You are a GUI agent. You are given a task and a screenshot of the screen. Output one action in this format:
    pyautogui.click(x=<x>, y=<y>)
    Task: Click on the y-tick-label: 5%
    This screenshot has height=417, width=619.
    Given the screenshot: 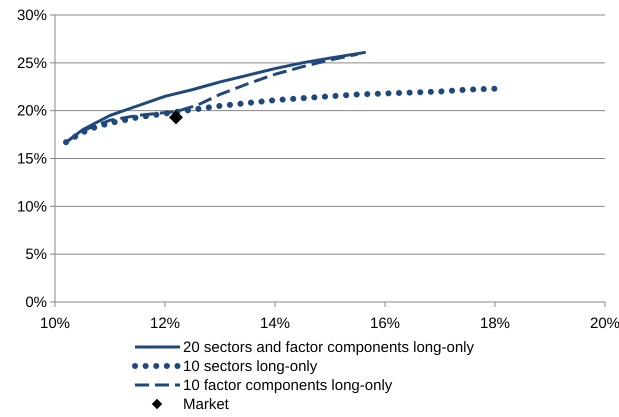 What is the action you would take?
    pyautogui.click(x=36, y=255)
    